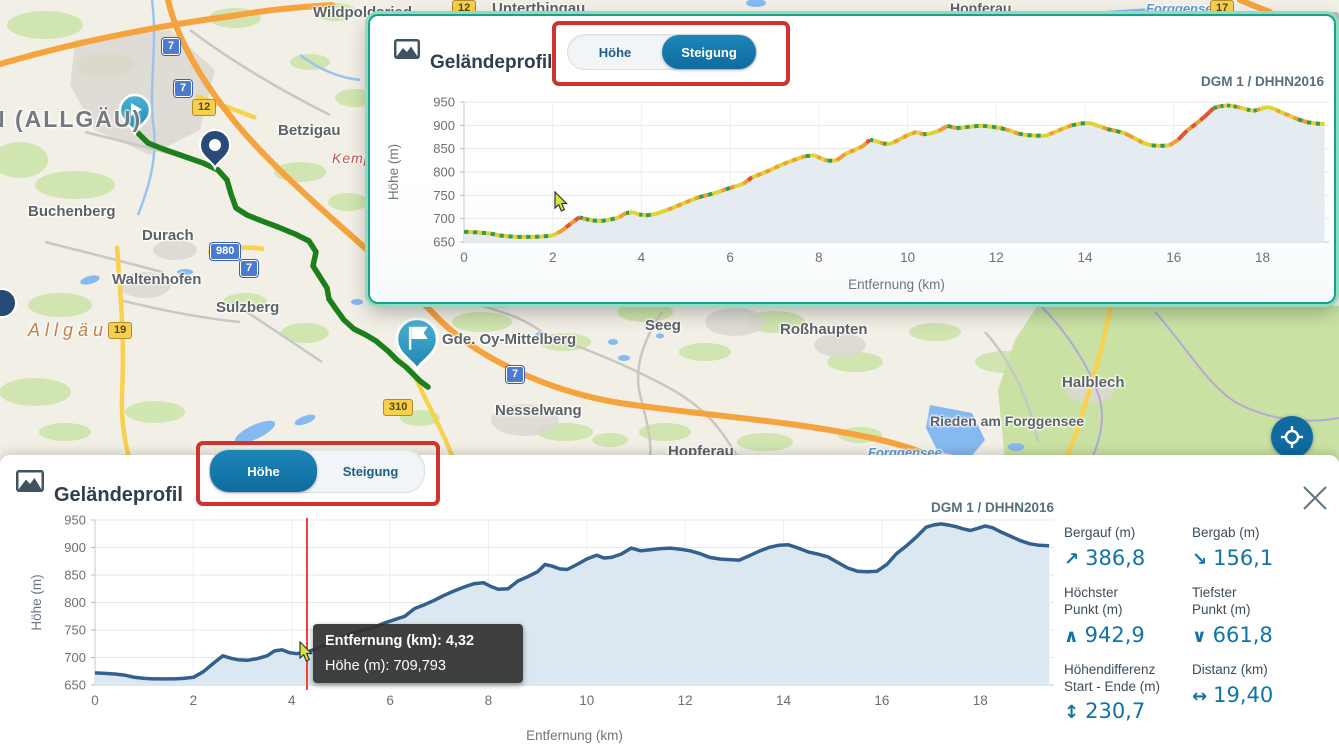  I want to click on stat-label: Distanz (km), so click(1230, 669).